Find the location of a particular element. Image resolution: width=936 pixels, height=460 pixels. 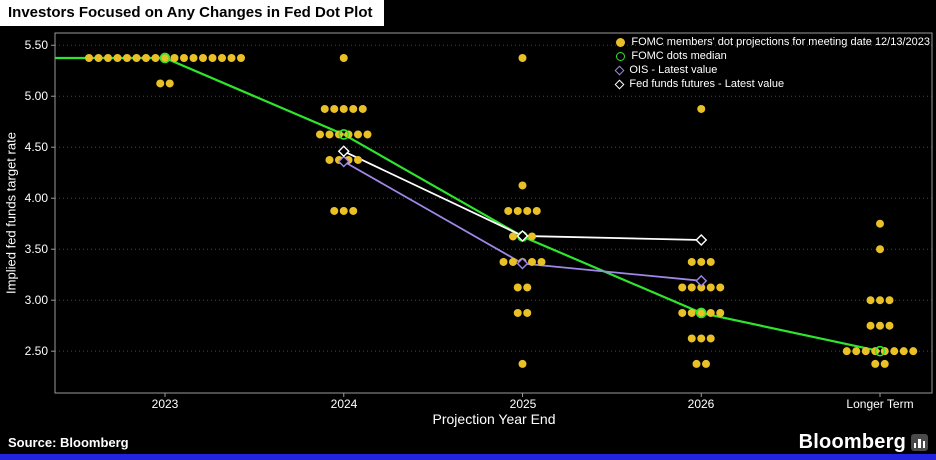

legend-item: FOMC dots median is located at coordinates (773, 56).